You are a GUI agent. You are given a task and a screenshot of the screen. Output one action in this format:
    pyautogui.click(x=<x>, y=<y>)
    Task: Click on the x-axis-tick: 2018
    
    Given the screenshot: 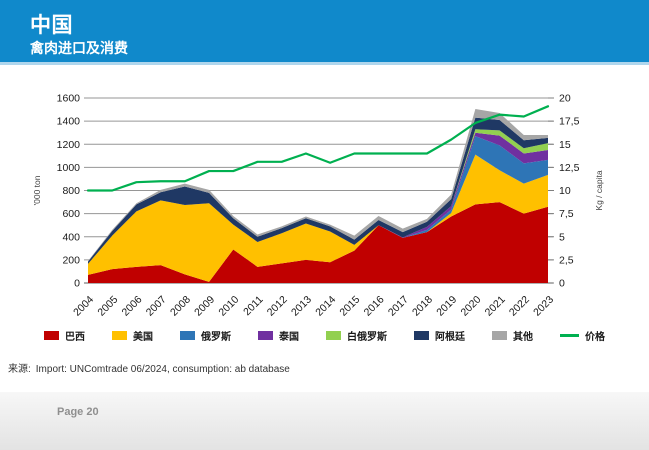 What is the action you would take?
    pyautogui.click(x=422, y=306)
    